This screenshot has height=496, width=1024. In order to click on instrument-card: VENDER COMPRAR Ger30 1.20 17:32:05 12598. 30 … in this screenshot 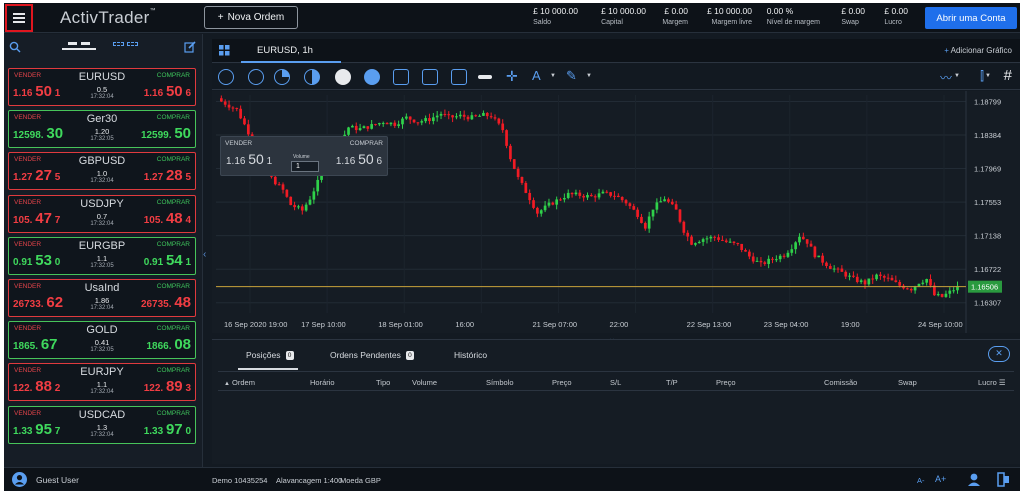, I will do `click(102, 129)`.